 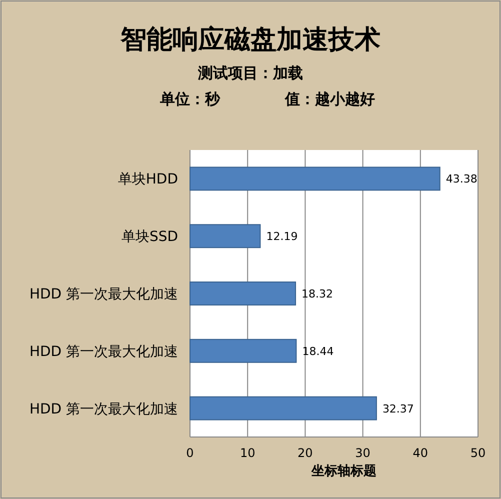 I want to click on y-tick-label: 单块SSD, so click(x=149, y=237).